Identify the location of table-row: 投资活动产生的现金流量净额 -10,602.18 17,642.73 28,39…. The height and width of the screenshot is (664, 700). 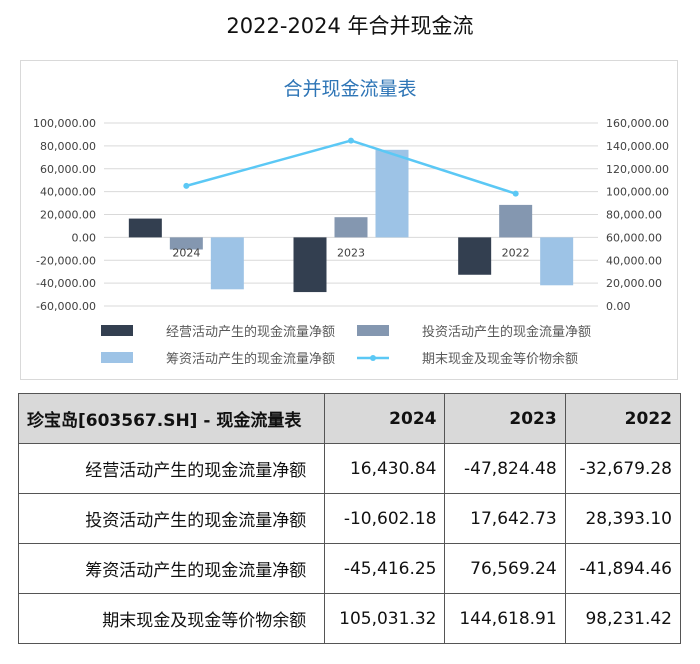
(349, 518).